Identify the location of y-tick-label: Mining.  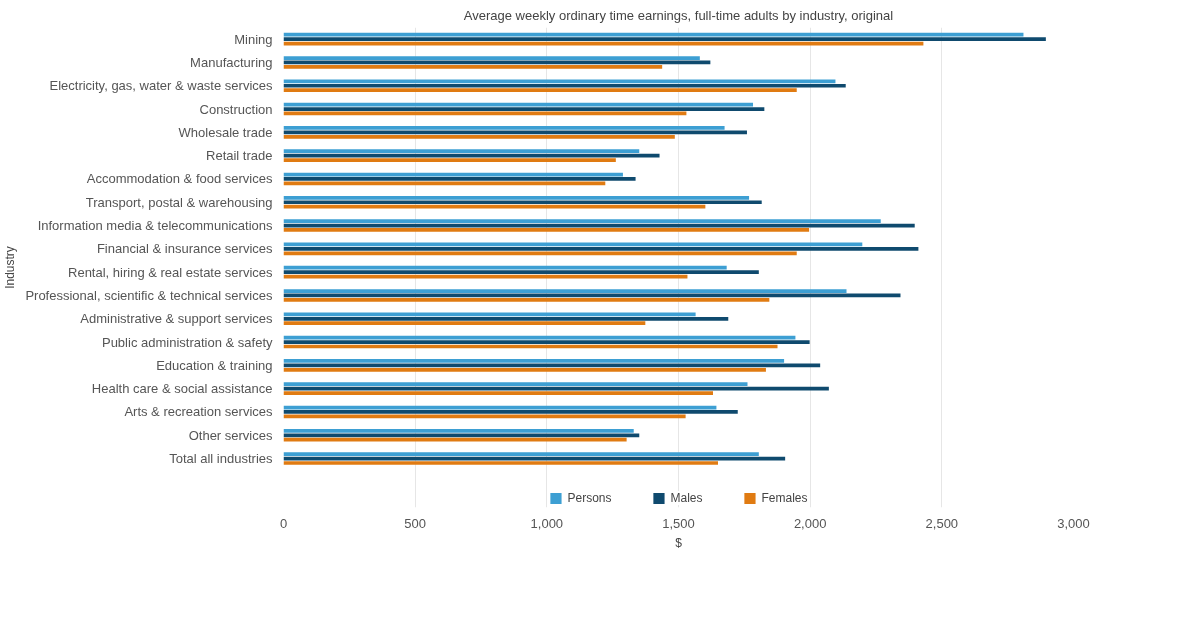
(253, 39).